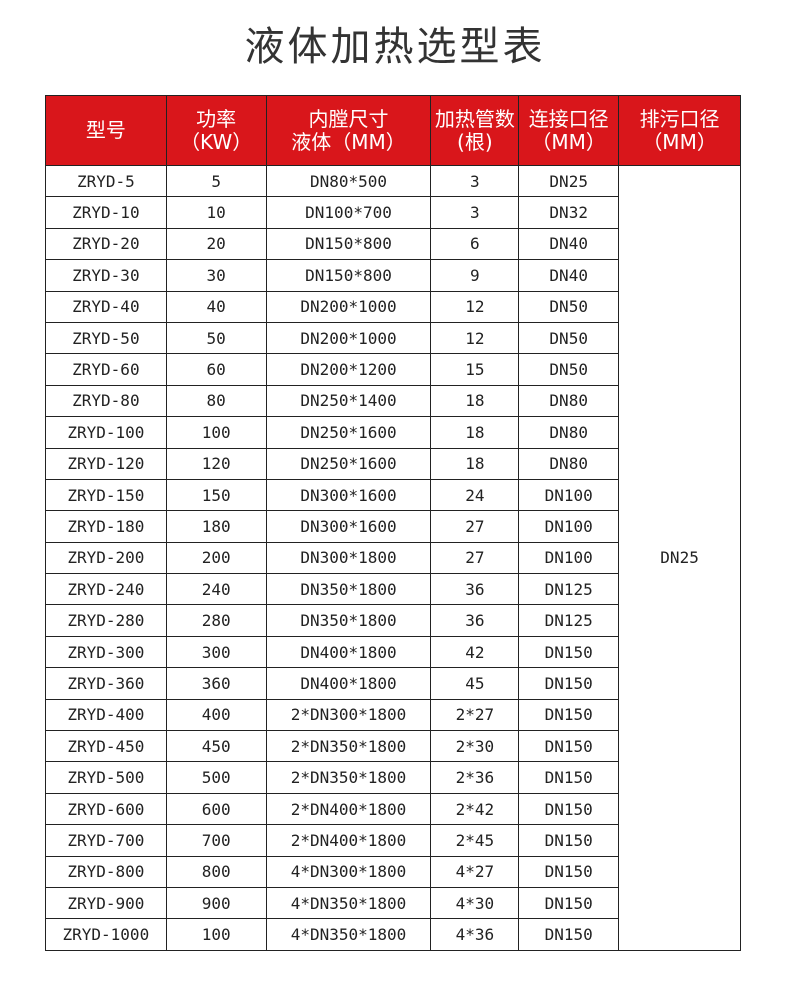 The height and width of the screenshot is (1000, 790). I want to click on header-model: 型号, so click(106, 130).